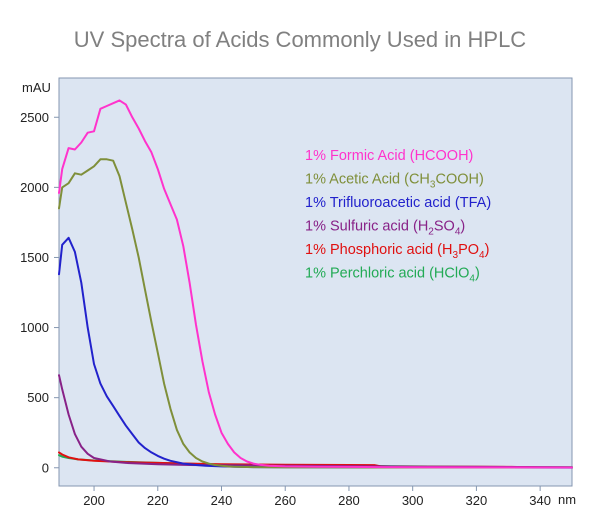  Describe the element at coordinates (38, 397) in the screenshot. I see `y-tick-label: 500` at that location.